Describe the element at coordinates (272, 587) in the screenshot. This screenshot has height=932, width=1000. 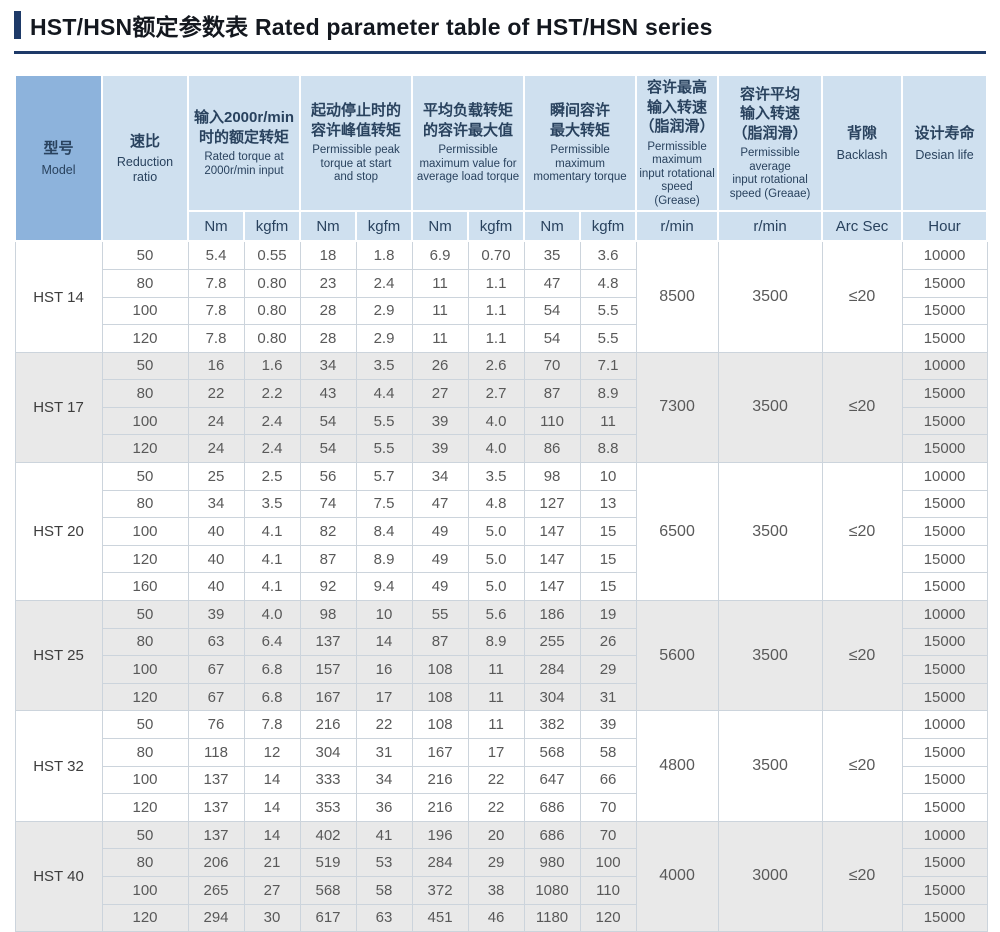
I see `data-cell: 4.1` at that location.